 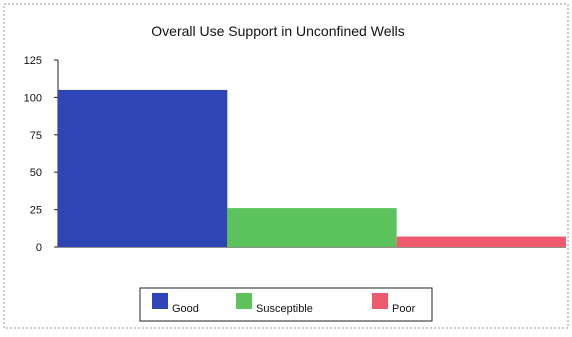 What do you see at coordinates (185, 309) in the screenshot?
I see `legend-label-good: Good` at bounding box center [185, 309].